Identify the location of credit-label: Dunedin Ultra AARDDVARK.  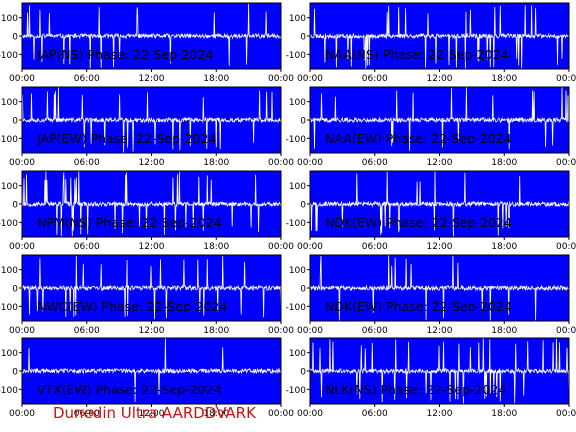
(154, 413).